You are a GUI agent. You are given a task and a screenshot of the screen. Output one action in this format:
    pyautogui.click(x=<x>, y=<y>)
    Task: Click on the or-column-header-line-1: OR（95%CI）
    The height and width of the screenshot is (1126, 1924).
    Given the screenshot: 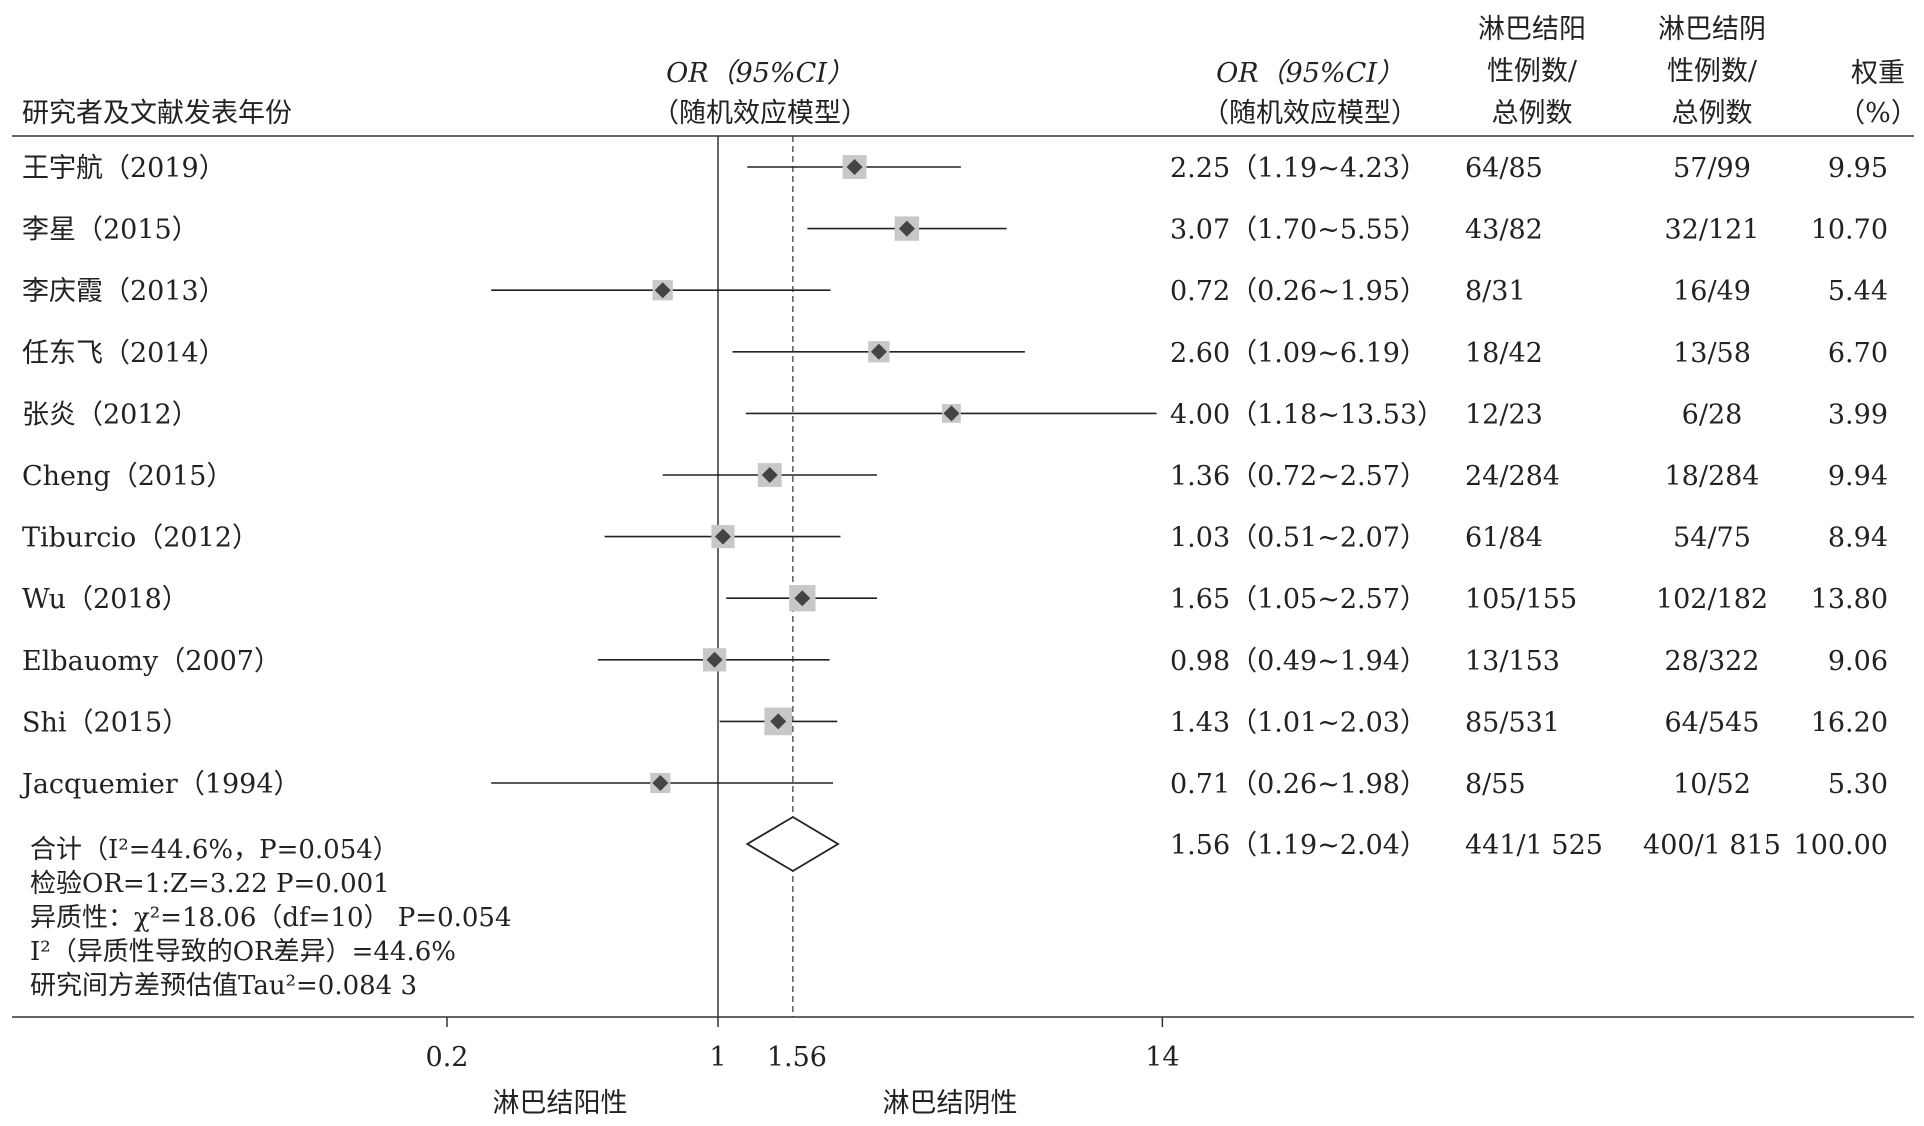 What is the action you would take?
    pyautogui.click(x=1310, y=73)
    